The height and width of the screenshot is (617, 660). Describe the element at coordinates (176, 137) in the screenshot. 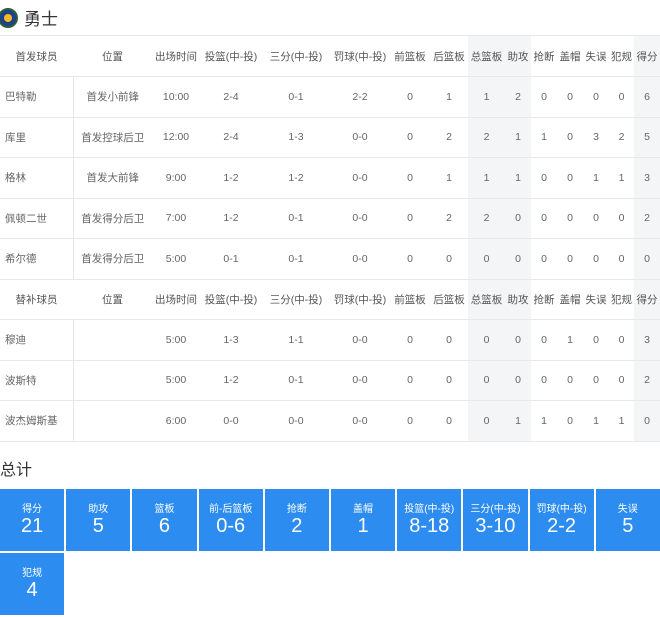

I see `stat-minutes: 12:00` at that location.